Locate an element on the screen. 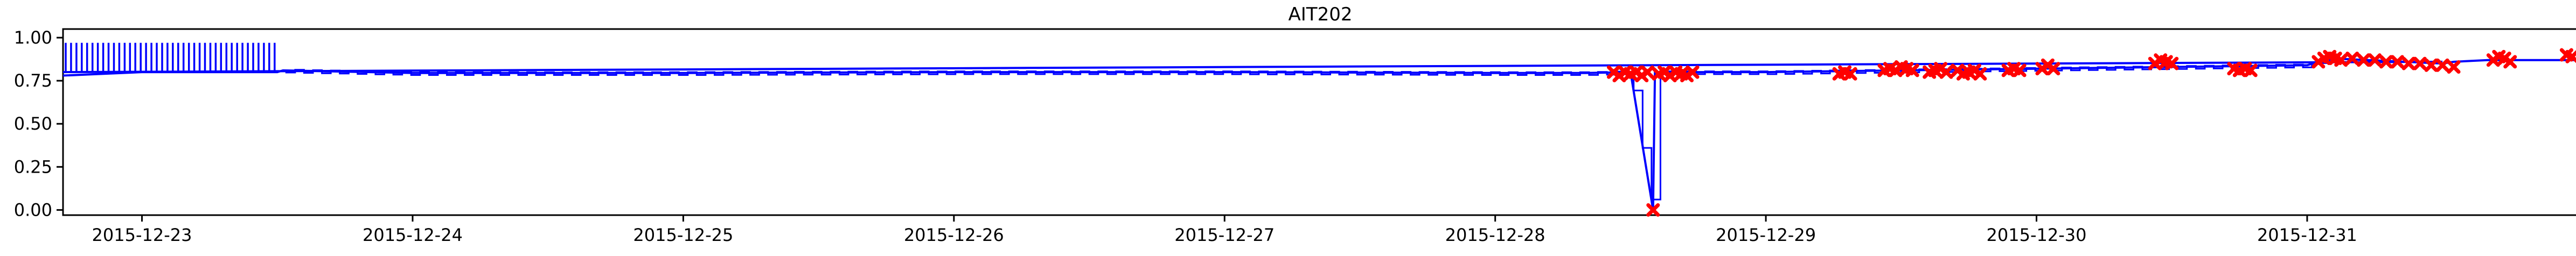  x-tick-label: 2015-12-30 is located at coordinates (2037, 235).